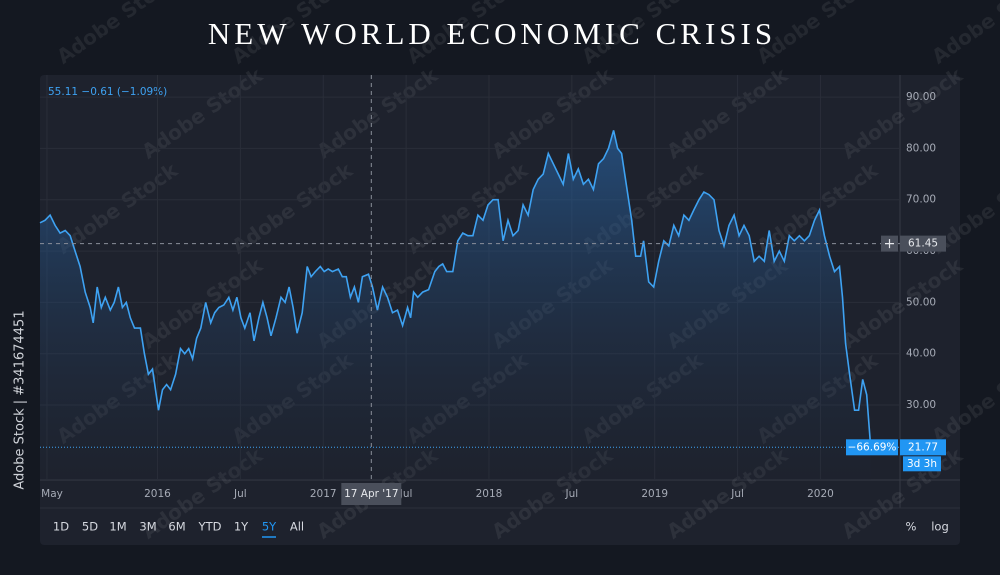 This screenshot has width=1000, height=575. I want to click on y-tick-label: 80.00, so click(921, 148).